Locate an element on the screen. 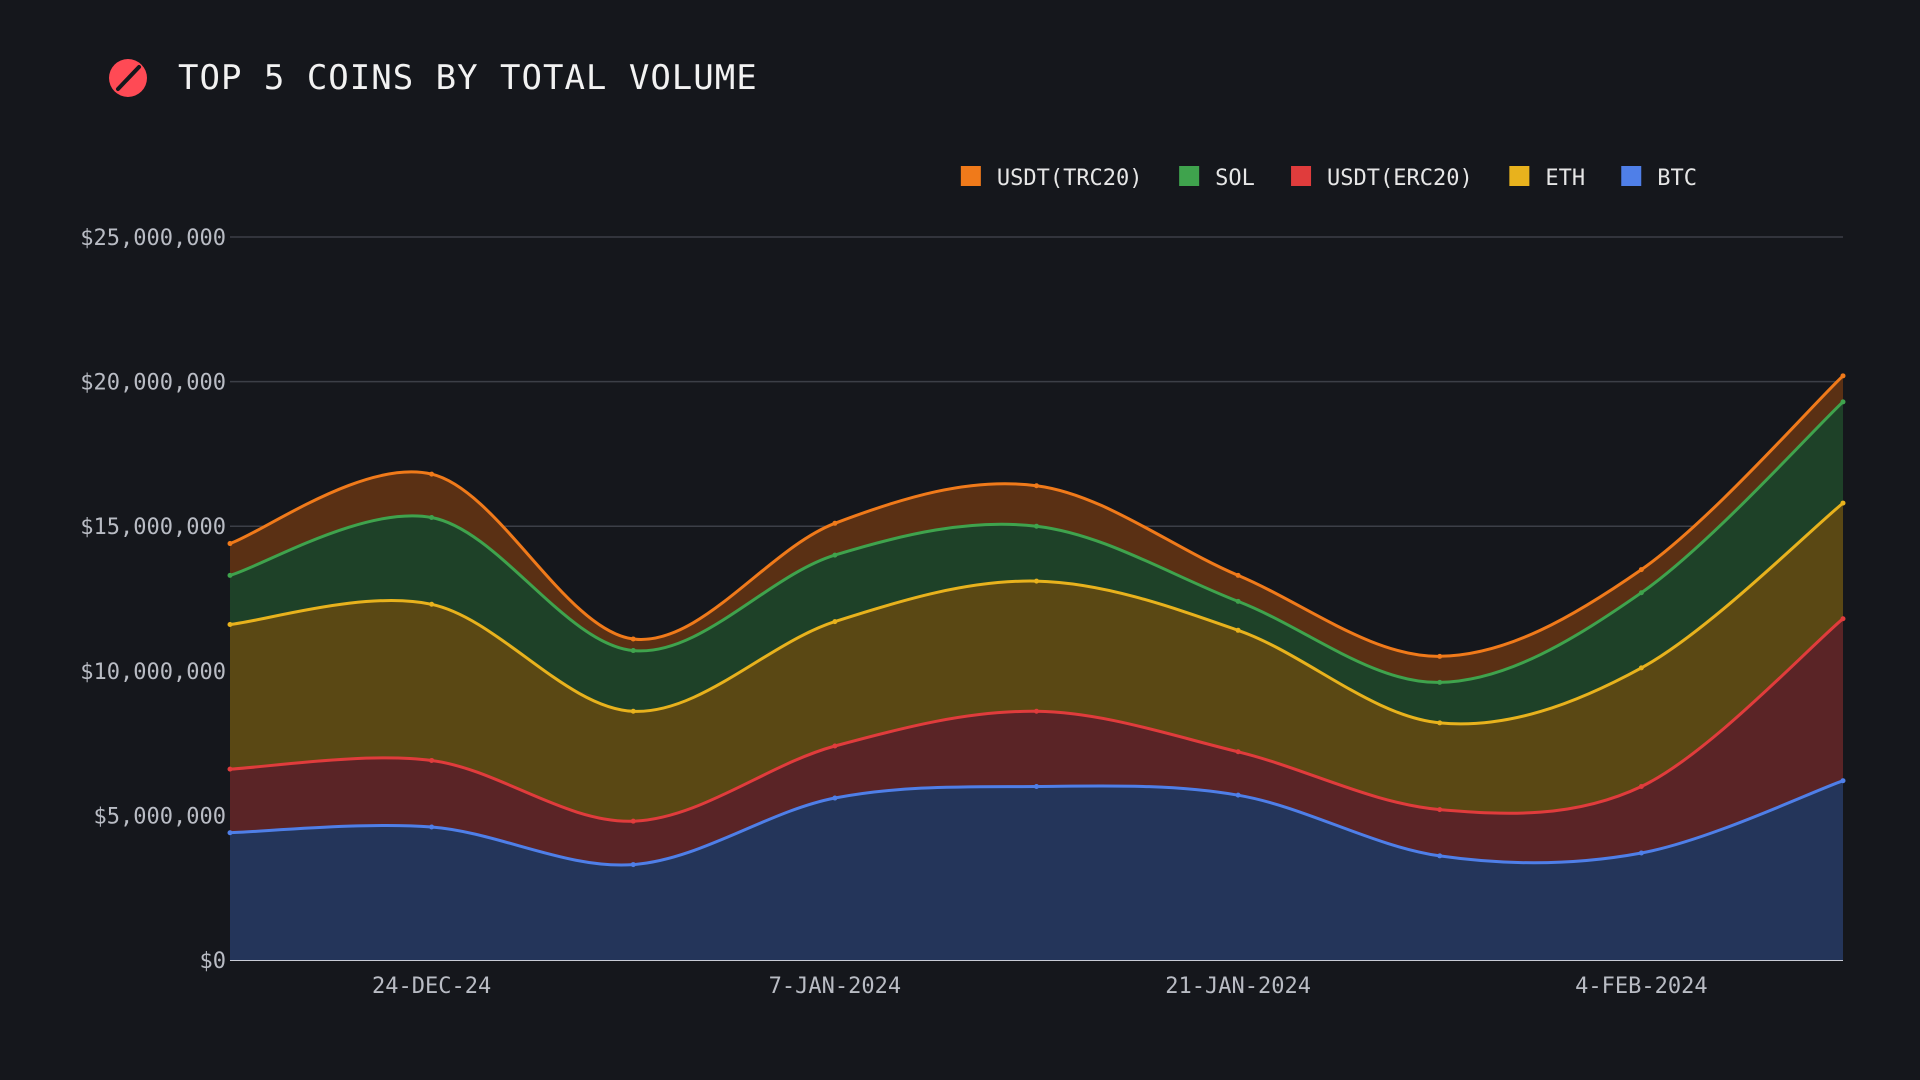 This screenshot has width=1920, height=1080. legend-item-btc: BTC is located at coordinates (1659, 178).